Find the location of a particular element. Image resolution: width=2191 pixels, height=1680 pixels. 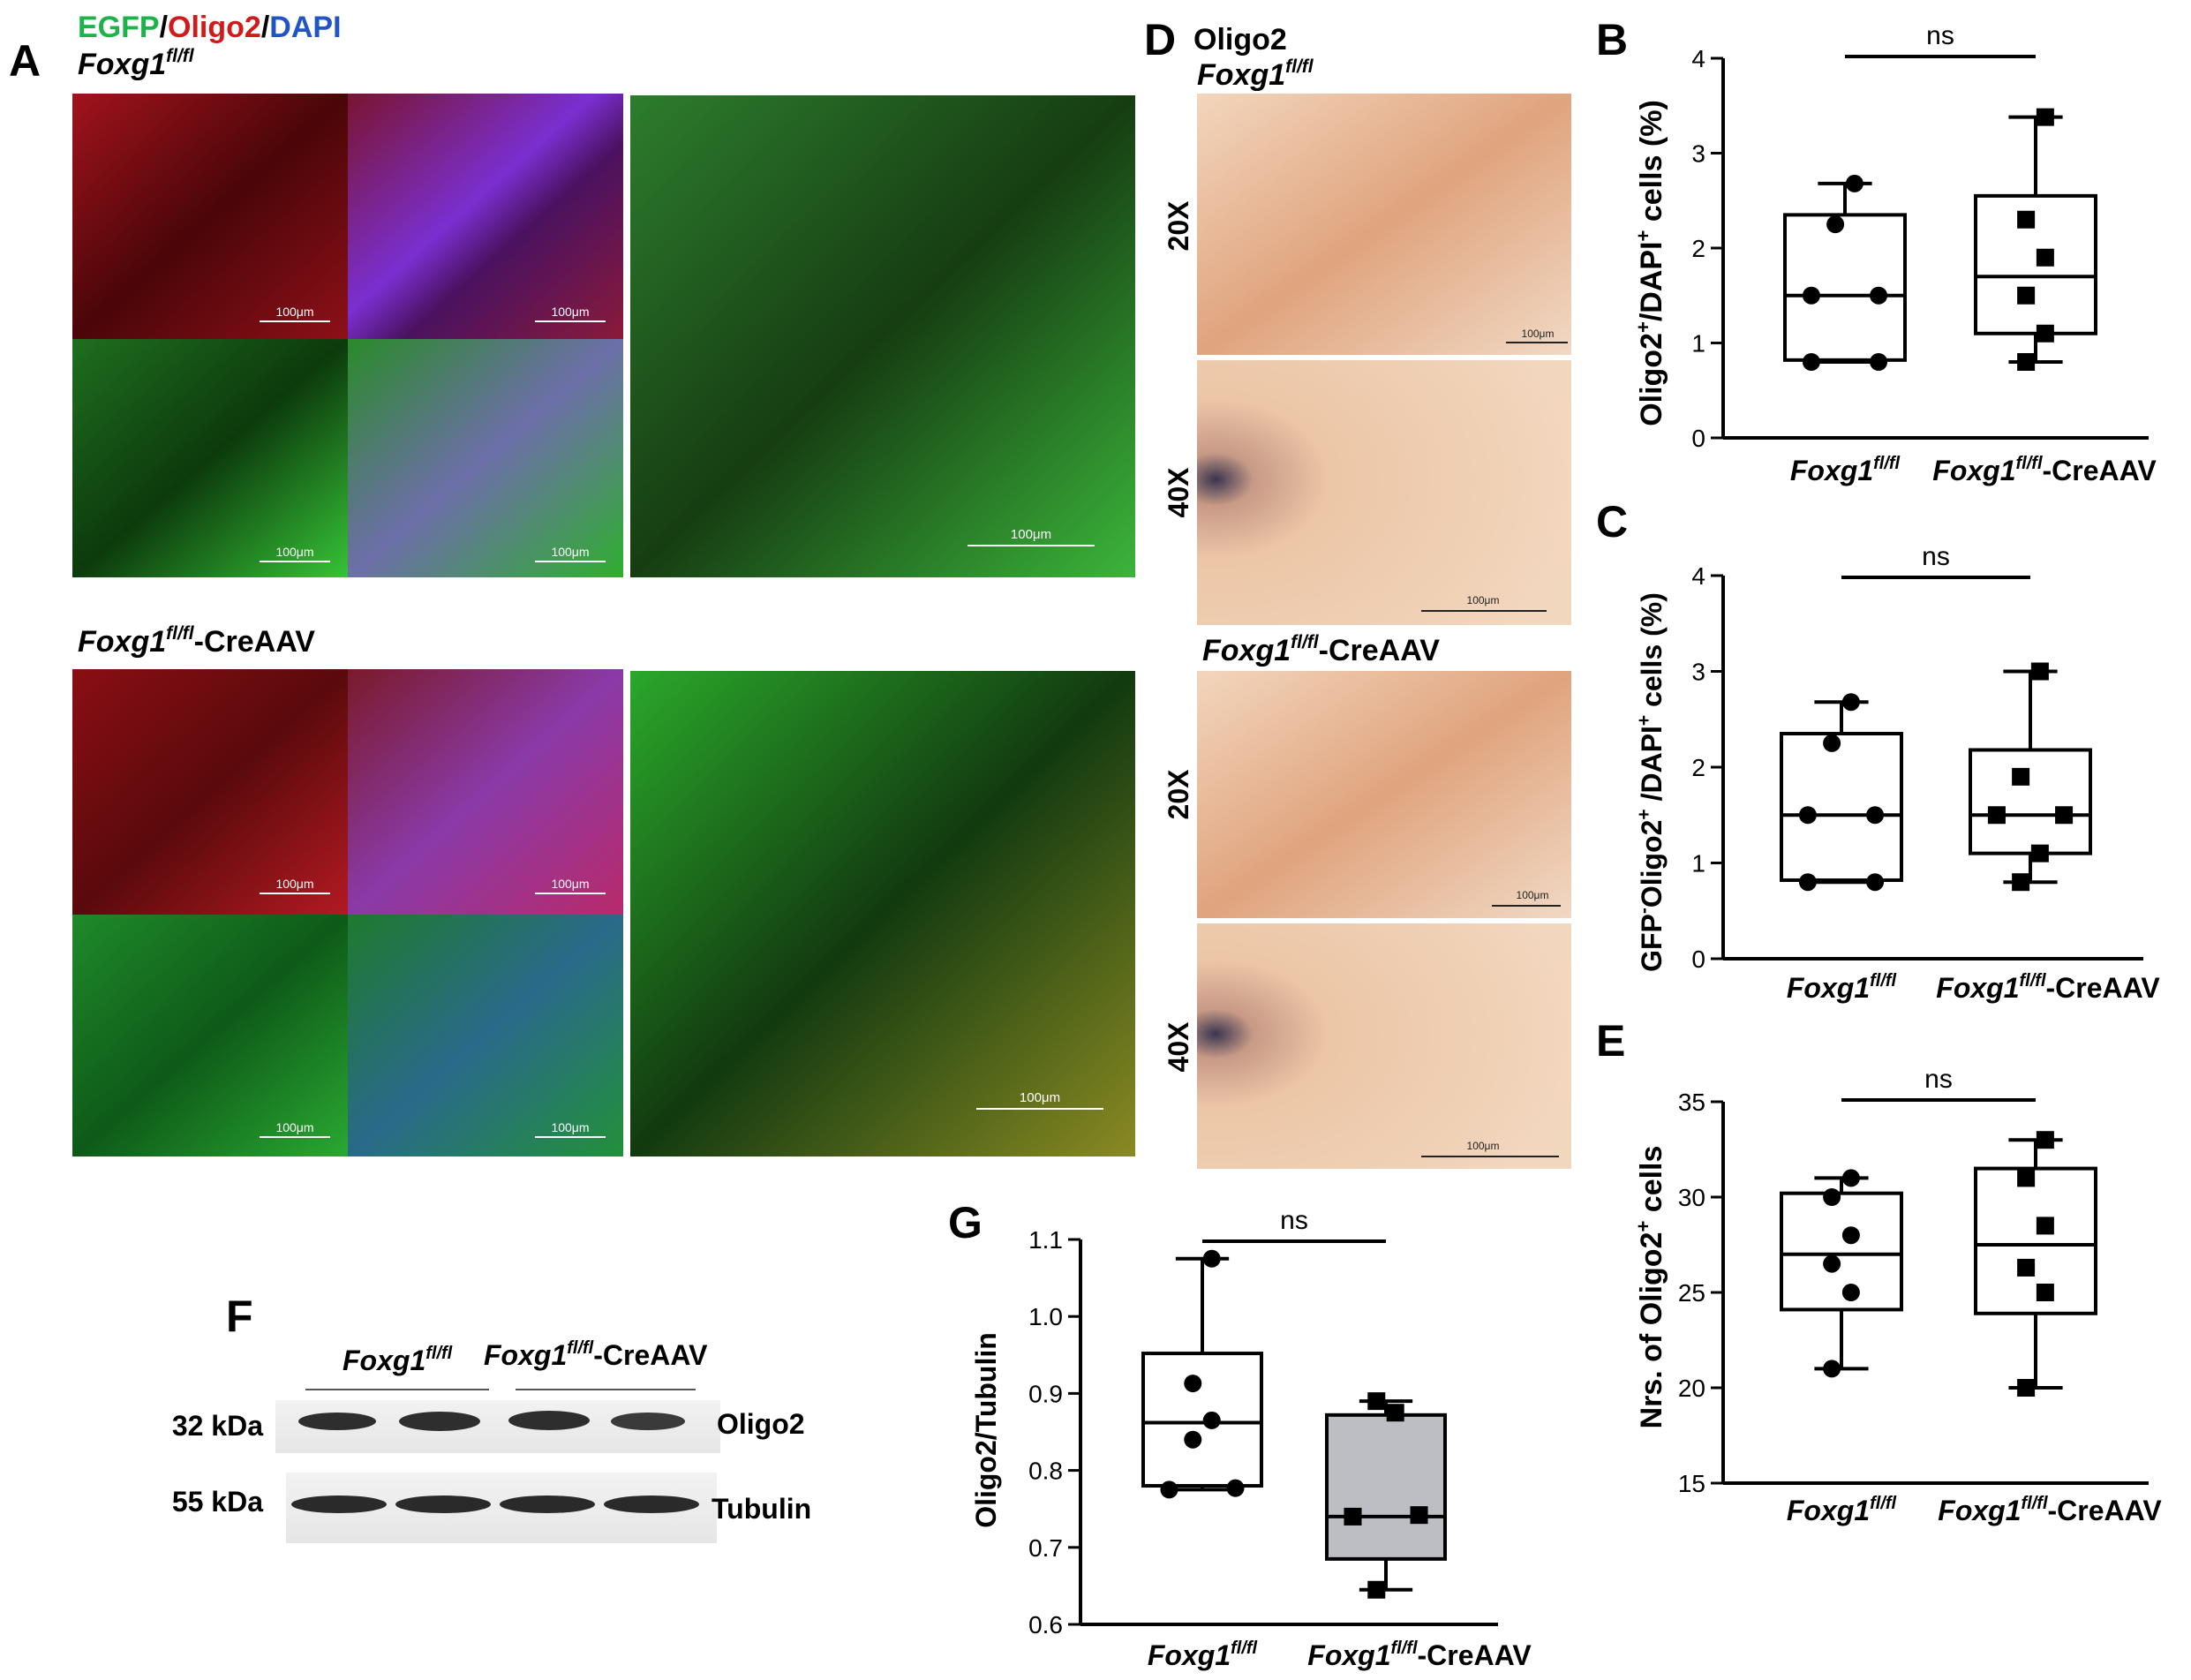

blot-protein-label: Tubulin is located at coordinates (761, 1509).